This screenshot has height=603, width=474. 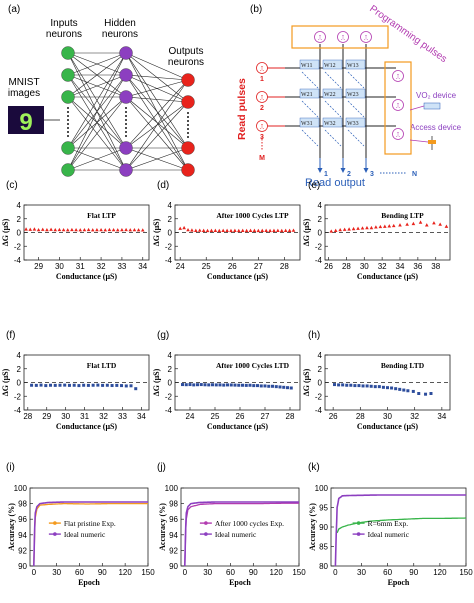 I want to click on x-tick-label: 150, so click(x=466, y=572).